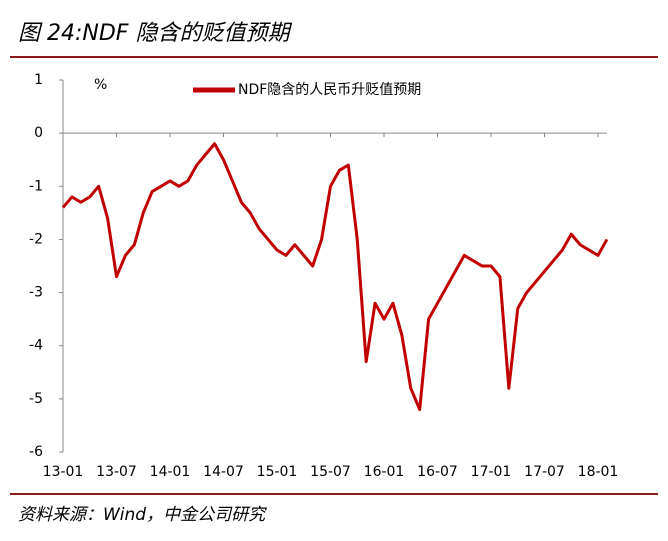 This screenshot has width=668, height=541. I want to click on y-tick-label: -3, so click(36, 293).